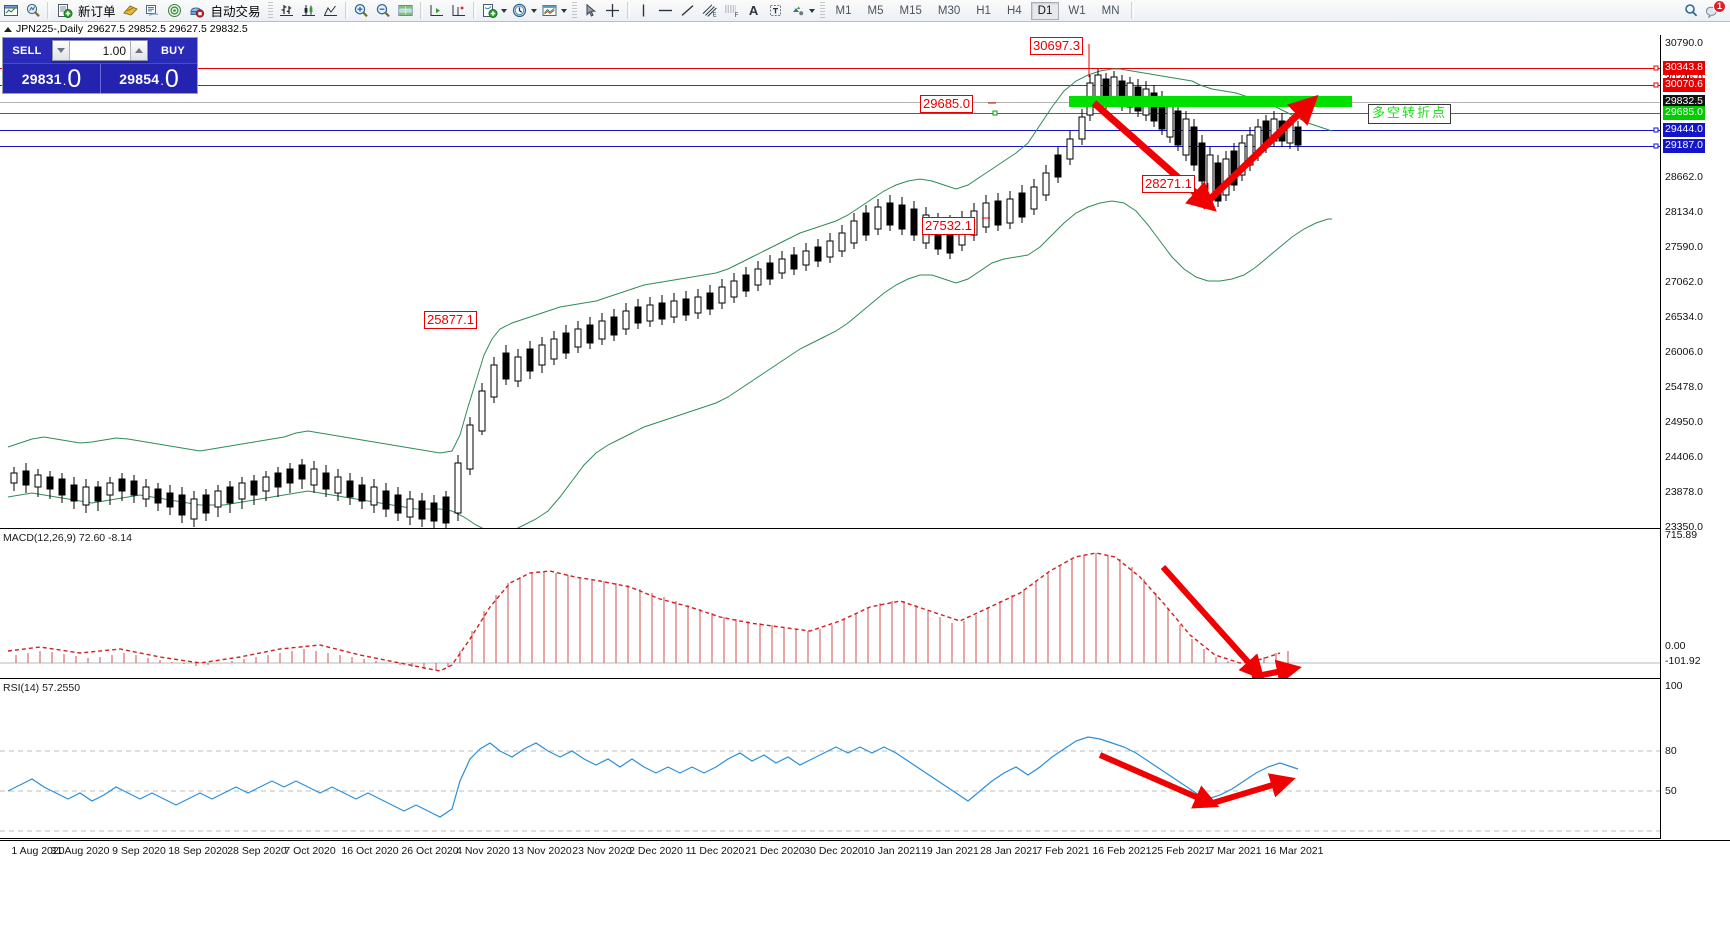 The width and height of the screenshot is (1730, 941). What do you see at coordinates (534, 11) in the screenshot?
I see `period-dropdown-caret` at bounding box center [534, 11].